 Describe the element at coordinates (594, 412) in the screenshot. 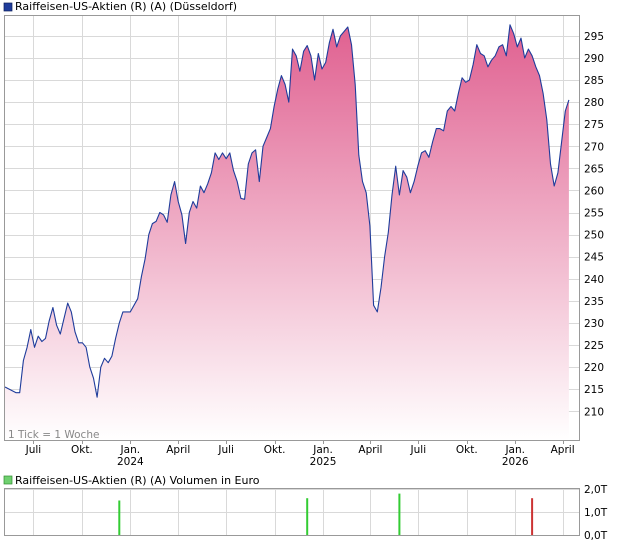

I see `price-y-tick-label: 210` at that location.